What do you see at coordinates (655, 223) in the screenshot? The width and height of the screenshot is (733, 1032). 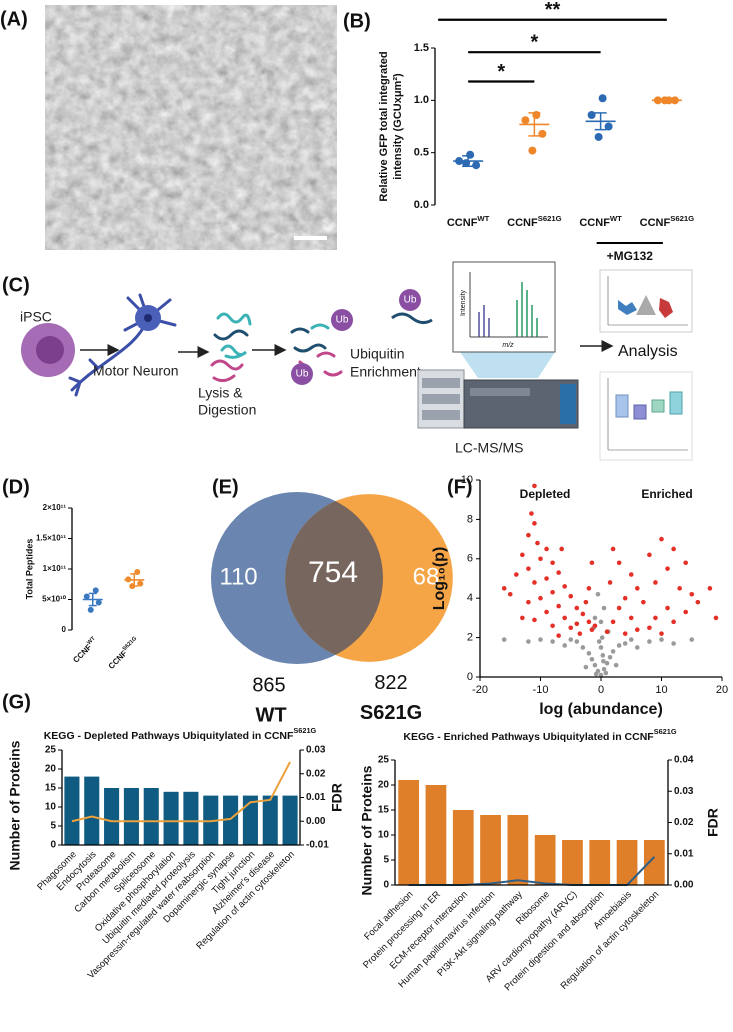 I see `label-main: CCNF` at bounding box center [655, 223].